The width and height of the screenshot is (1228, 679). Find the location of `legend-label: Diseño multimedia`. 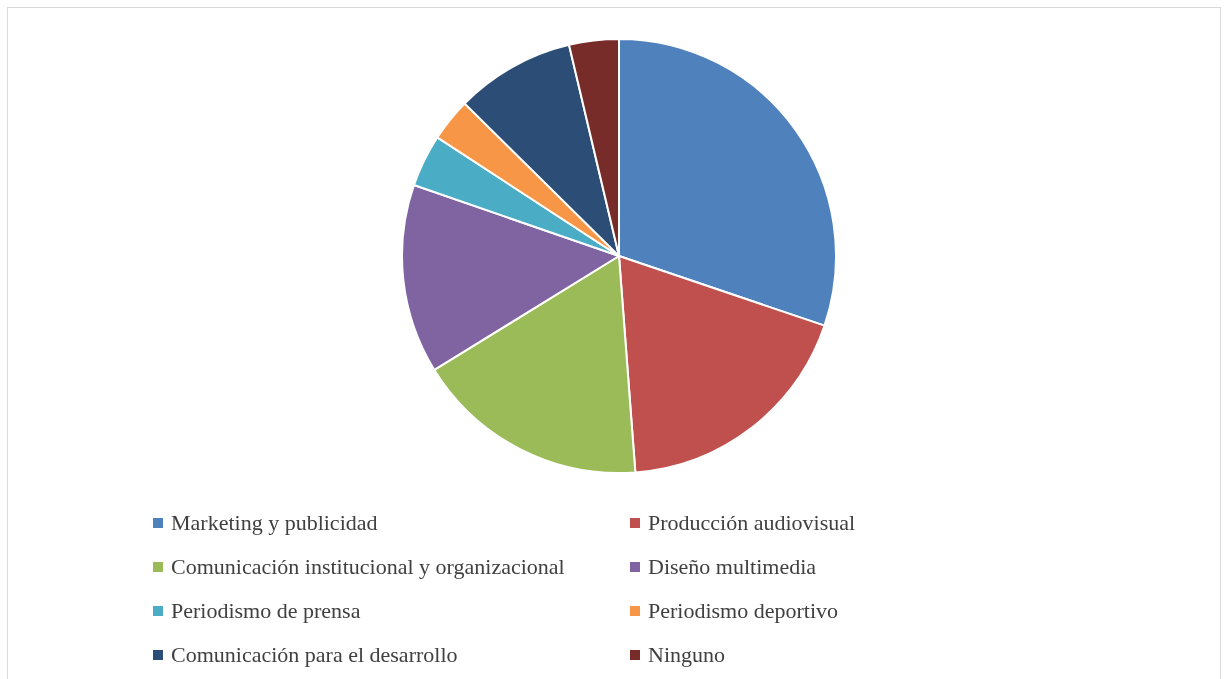

legend-label: Diseño multimedia is located at coordinates (732, 567).